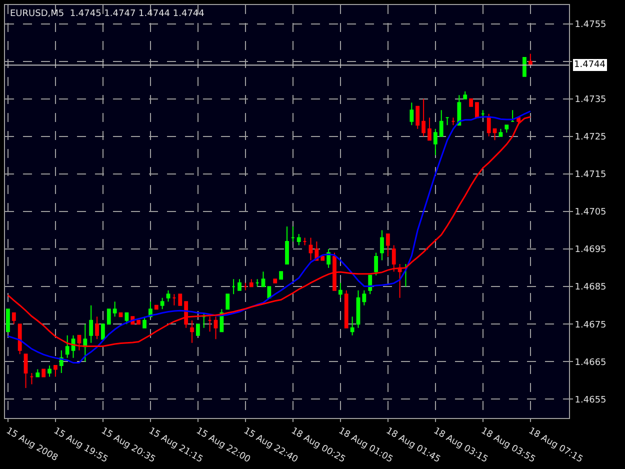  I want to click on y-tick-label: 1.4675, so click(590, 325).